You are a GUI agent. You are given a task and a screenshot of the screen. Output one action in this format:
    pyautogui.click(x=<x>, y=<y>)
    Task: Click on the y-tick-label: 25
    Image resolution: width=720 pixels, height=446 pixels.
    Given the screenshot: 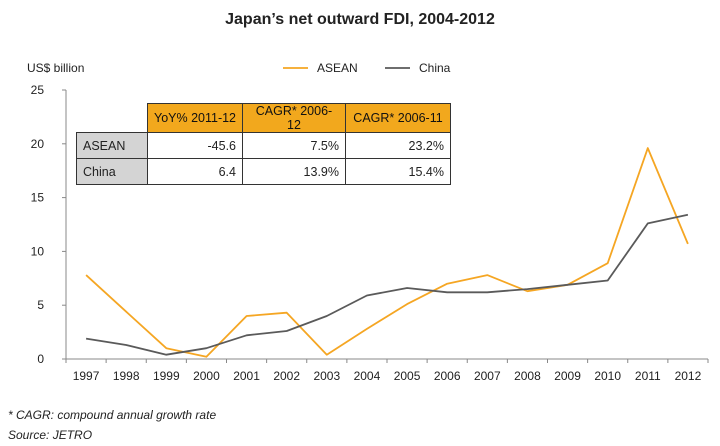 What is the action you would take?
    pyautogui.click(x=38, y=90)
    